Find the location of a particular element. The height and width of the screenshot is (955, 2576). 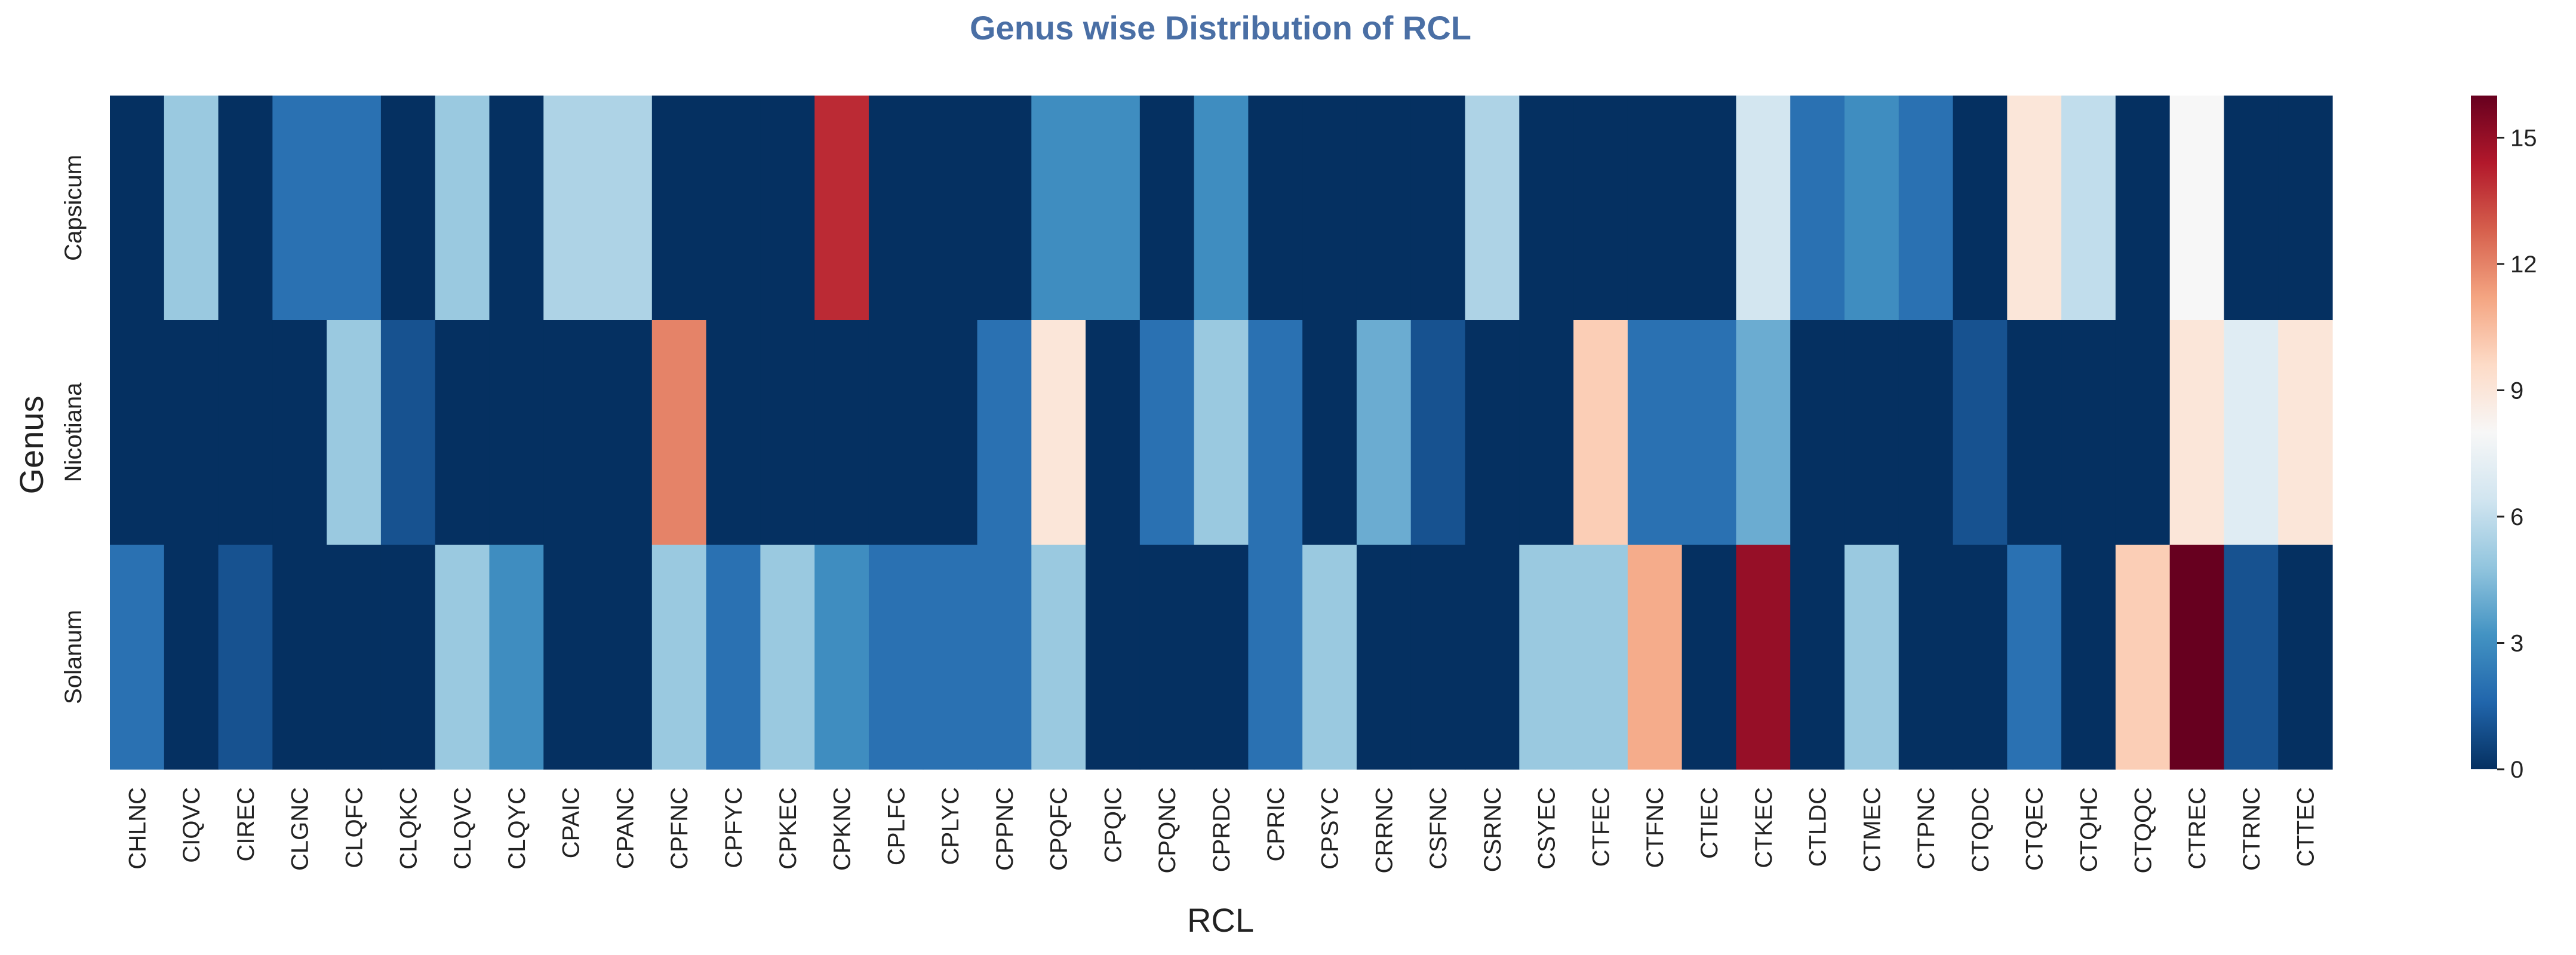

column-tick-label: CLQYC is located at coordinates (517, 828).